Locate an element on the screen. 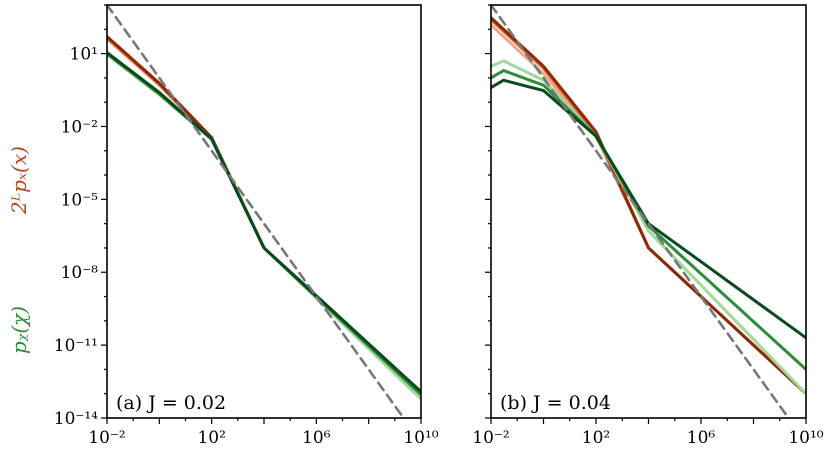 The image size is (831, 458). y-tick-label: 10⁻² is located at coordinates (79, 127).